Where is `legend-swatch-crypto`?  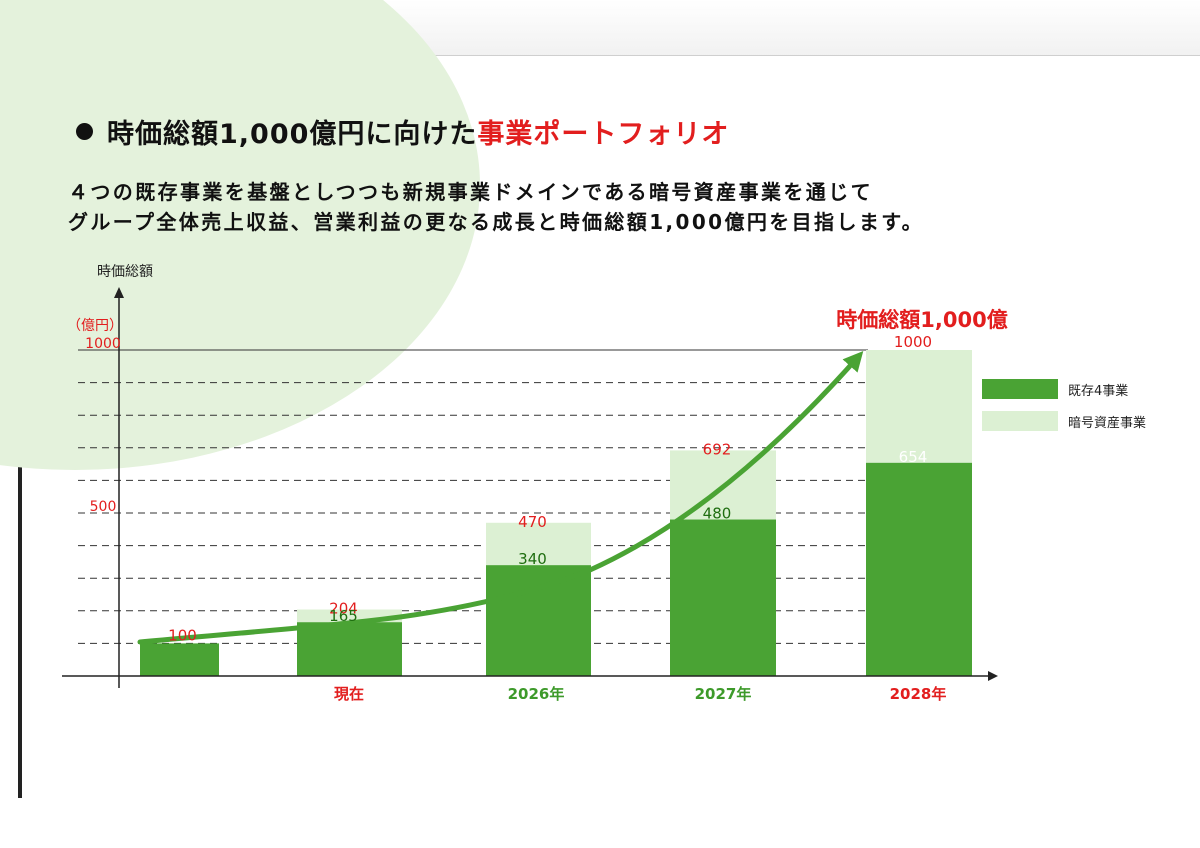 legend-swatch-crypto is located at coordinates (1020, 421).